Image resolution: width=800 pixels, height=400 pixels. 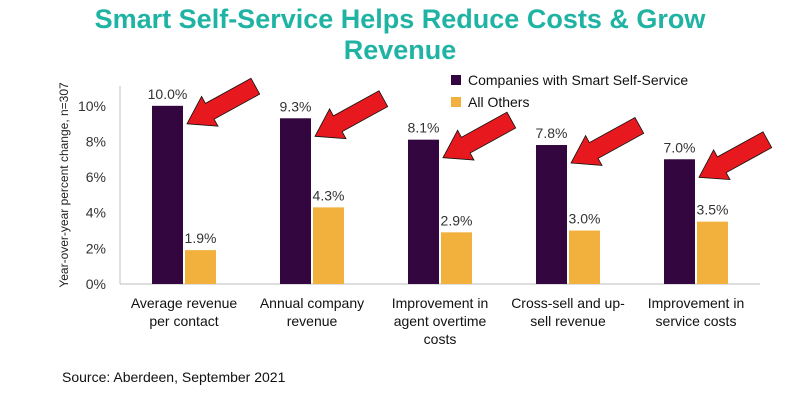 What do you see at coordinates (96, 248) in the screenshot?
I see `y-tick-label: 2%` at bounding box center [96, 248].